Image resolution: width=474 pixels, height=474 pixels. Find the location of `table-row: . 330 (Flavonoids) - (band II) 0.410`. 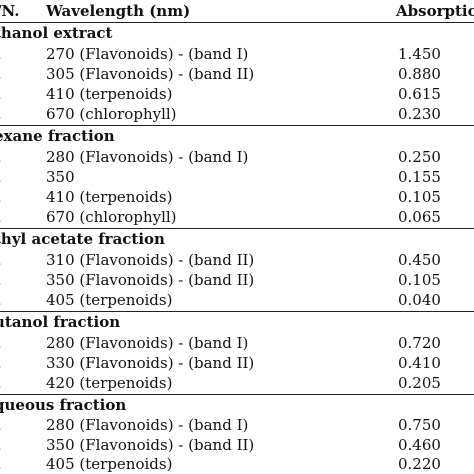

table-row: . 330 (Flavonoids) - (band II) 0.410 is located at coordinates (237, 364).